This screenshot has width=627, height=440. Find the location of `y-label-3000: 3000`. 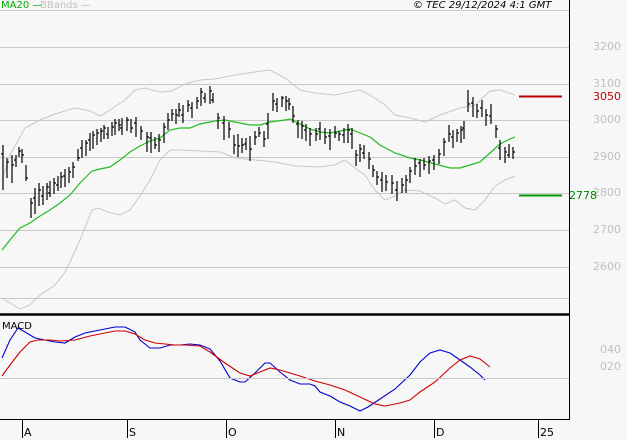

y-label-3000: 3000 is located at coordinates (607, 119).